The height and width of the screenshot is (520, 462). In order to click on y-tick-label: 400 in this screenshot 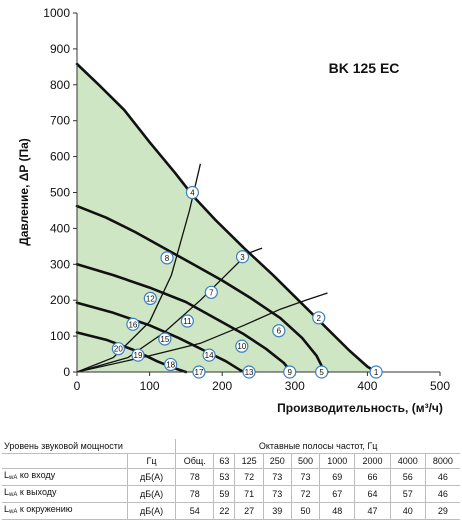, I will do `click(60, 228)`.